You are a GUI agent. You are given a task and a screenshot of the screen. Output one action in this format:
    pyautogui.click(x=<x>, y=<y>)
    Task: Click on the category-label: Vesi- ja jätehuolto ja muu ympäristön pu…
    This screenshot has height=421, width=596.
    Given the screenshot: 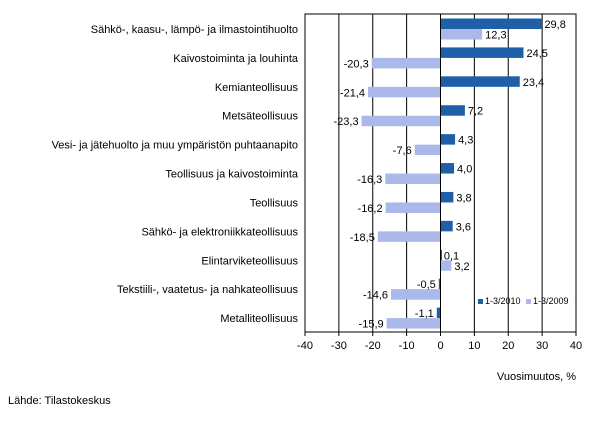 What is the action you would take?
    pyautogui.click(x=175, y=146)
    